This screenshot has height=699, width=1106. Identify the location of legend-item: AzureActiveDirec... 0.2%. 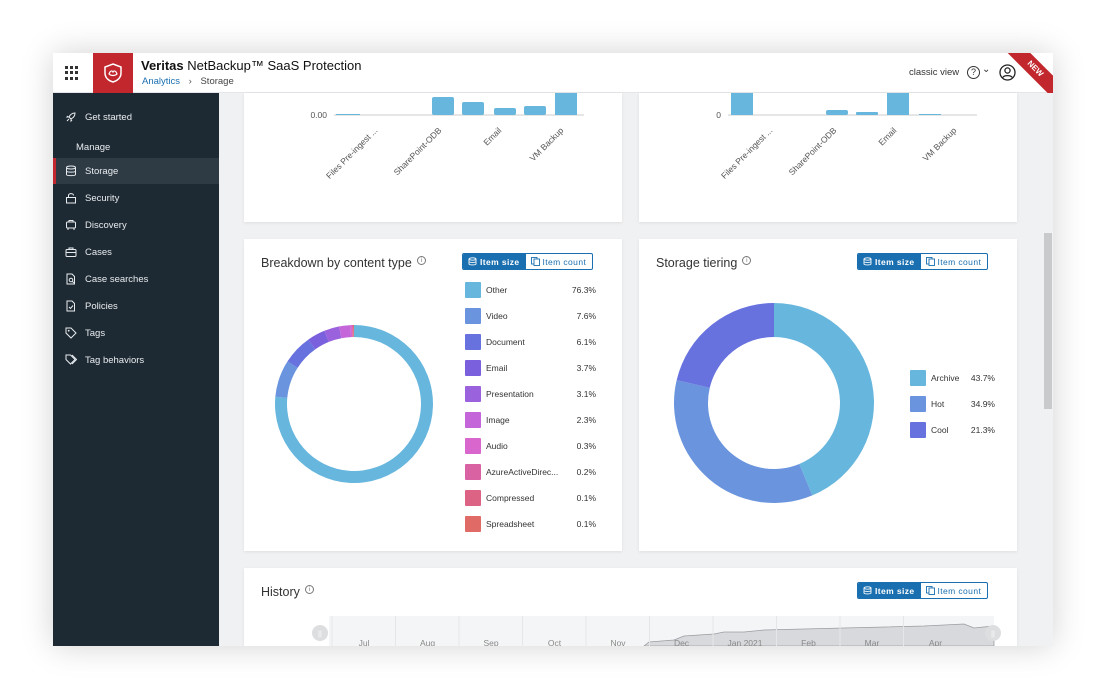
(530, 472).